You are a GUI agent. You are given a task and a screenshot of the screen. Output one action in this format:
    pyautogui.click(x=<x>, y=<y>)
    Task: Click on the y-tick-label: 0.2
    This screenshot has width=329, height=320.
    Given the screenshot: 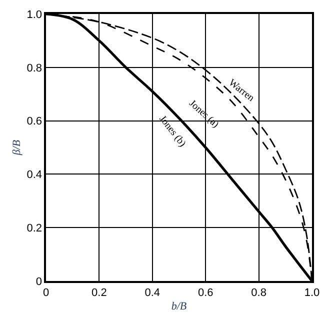 What is the action you would take?
    pyautogui.click(x=34, y=228)
    